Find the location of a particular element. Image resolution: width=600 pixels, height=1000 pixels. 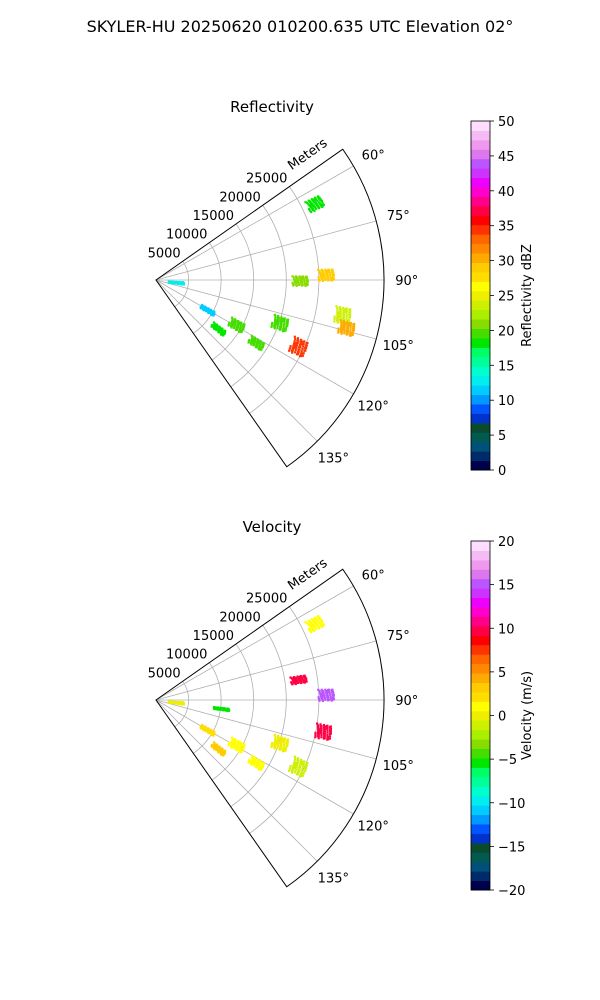

azimuth-tick-label: 120° is located at coordinates (373, 826).